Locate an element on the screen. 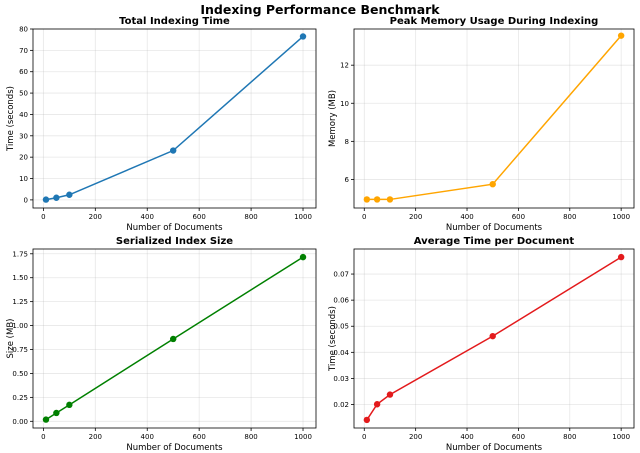 The height and width of the screenshot is (453, 640). y-axis-label: Size (MB) is located at coordinates (11, 339).